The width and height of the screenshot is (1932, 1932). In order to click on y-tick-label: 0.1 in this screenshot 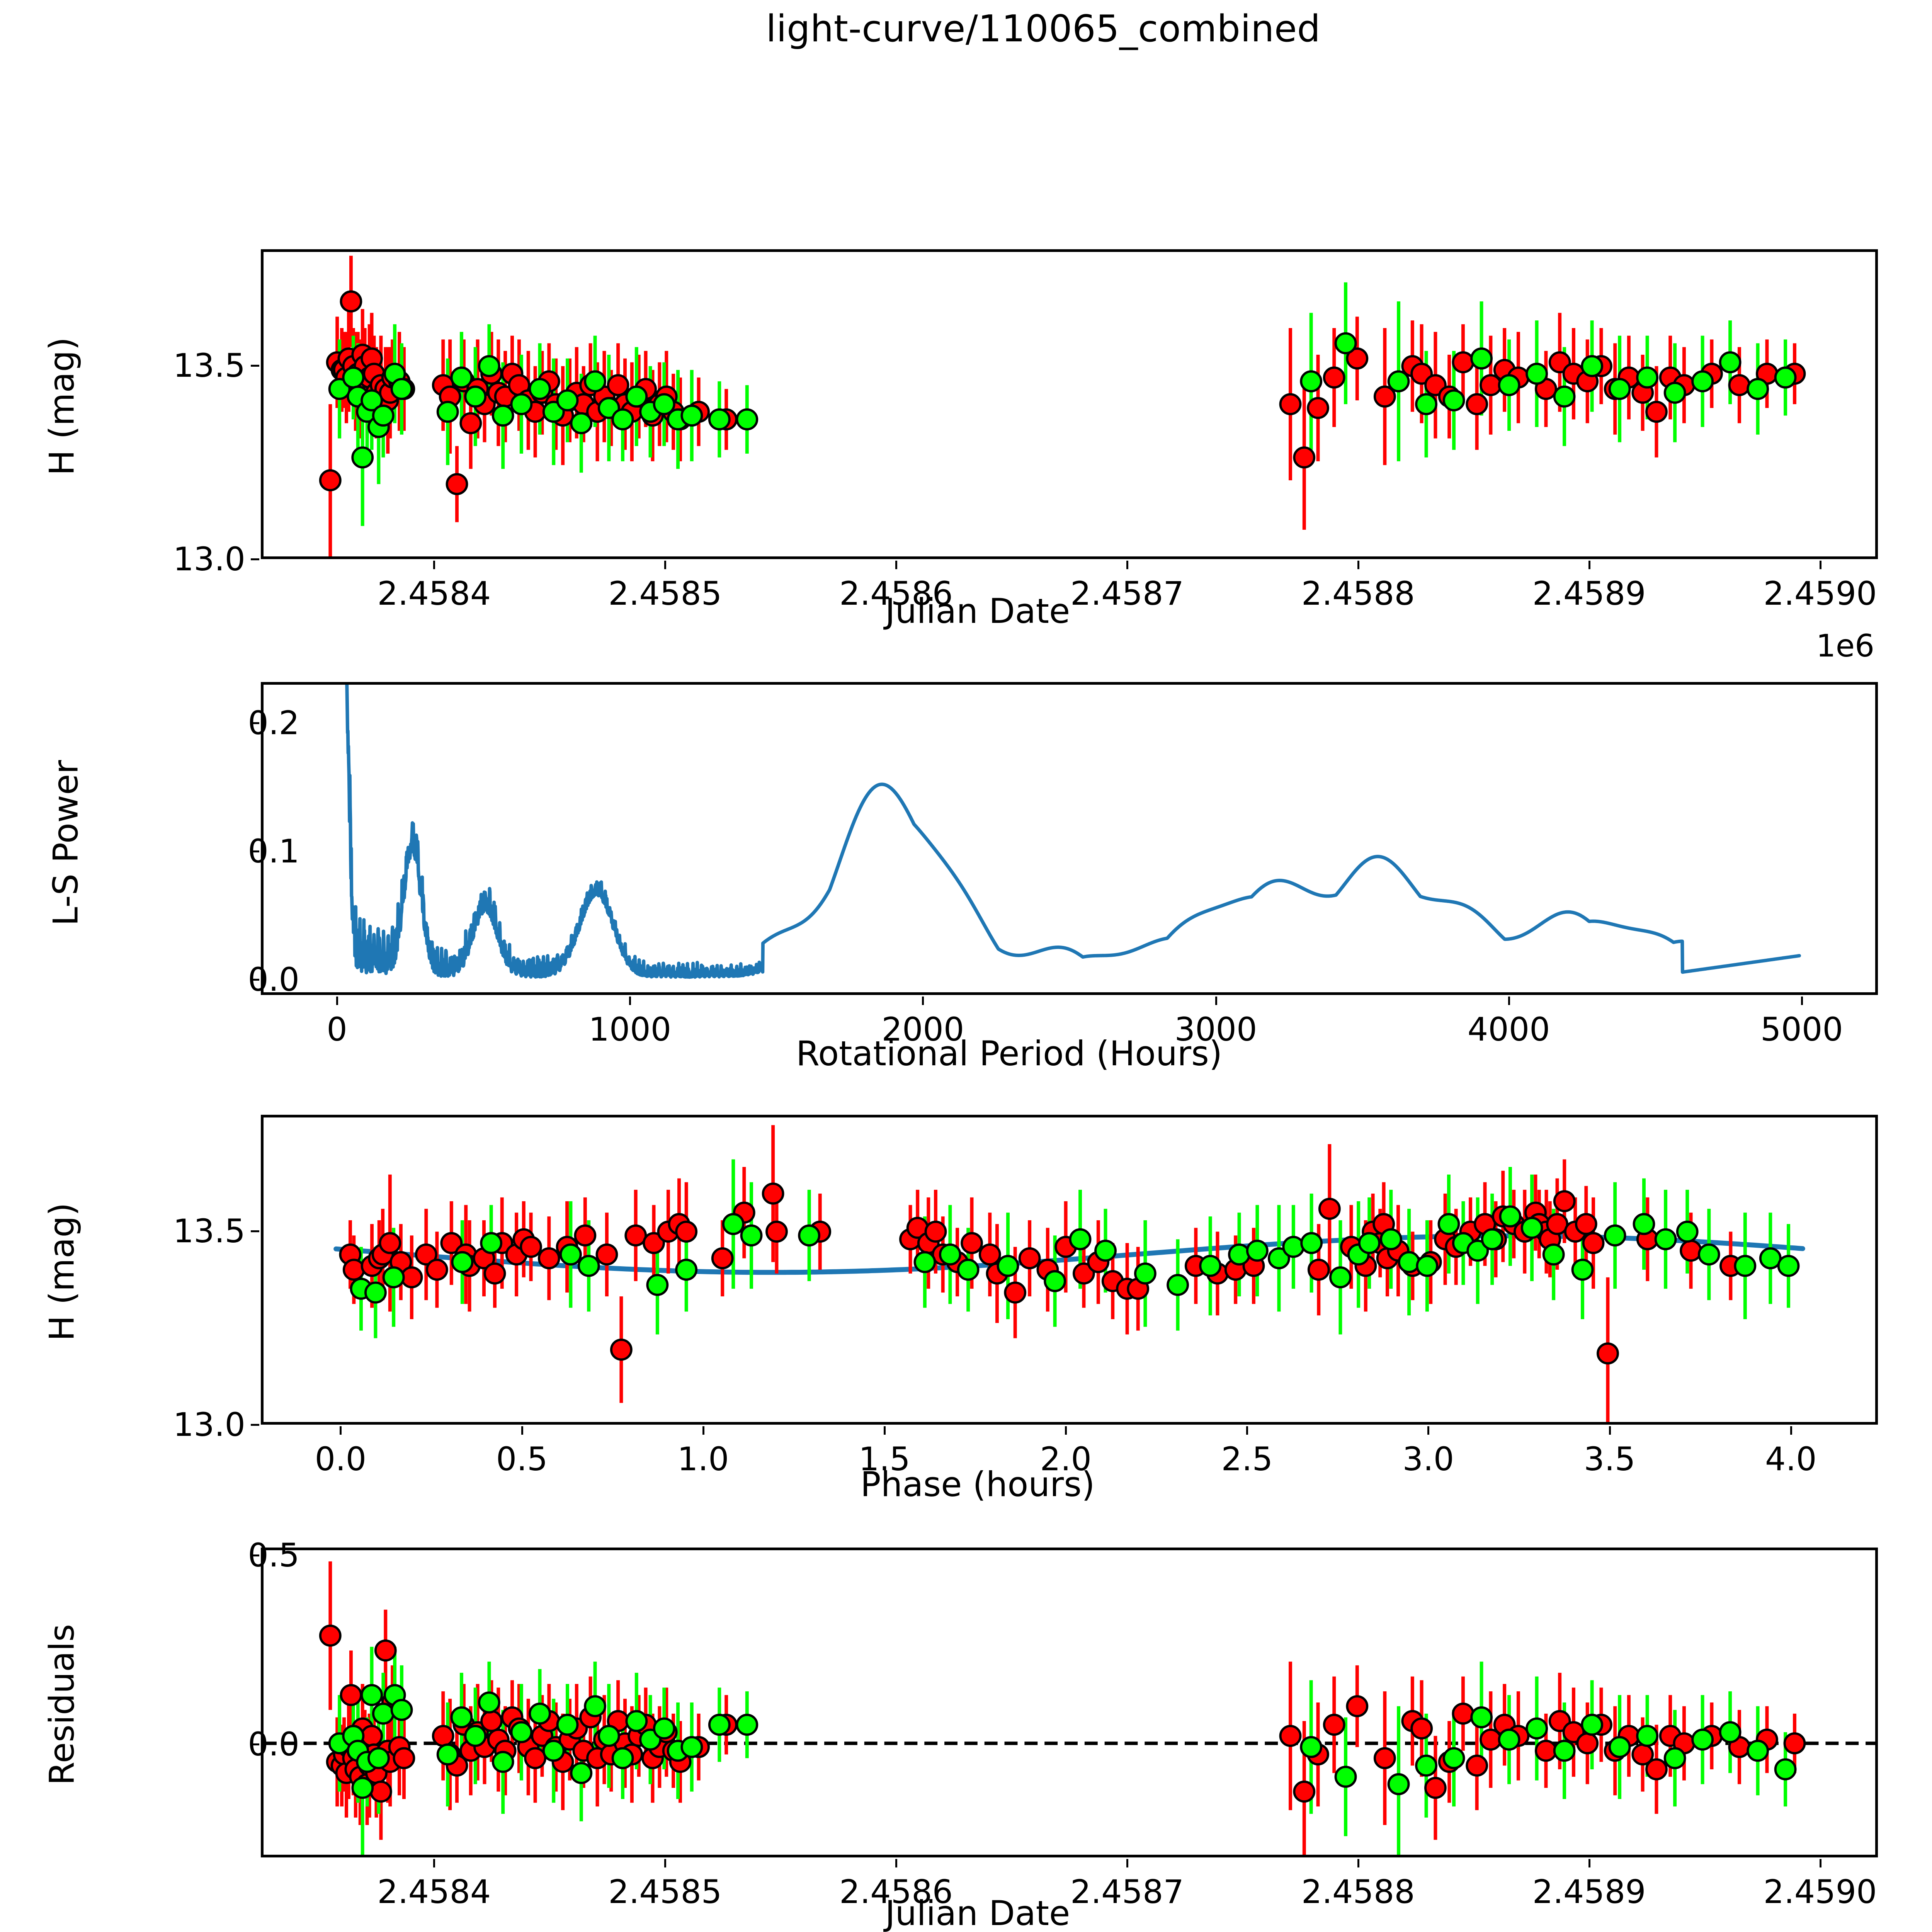, I will do `click(273, 851)`.